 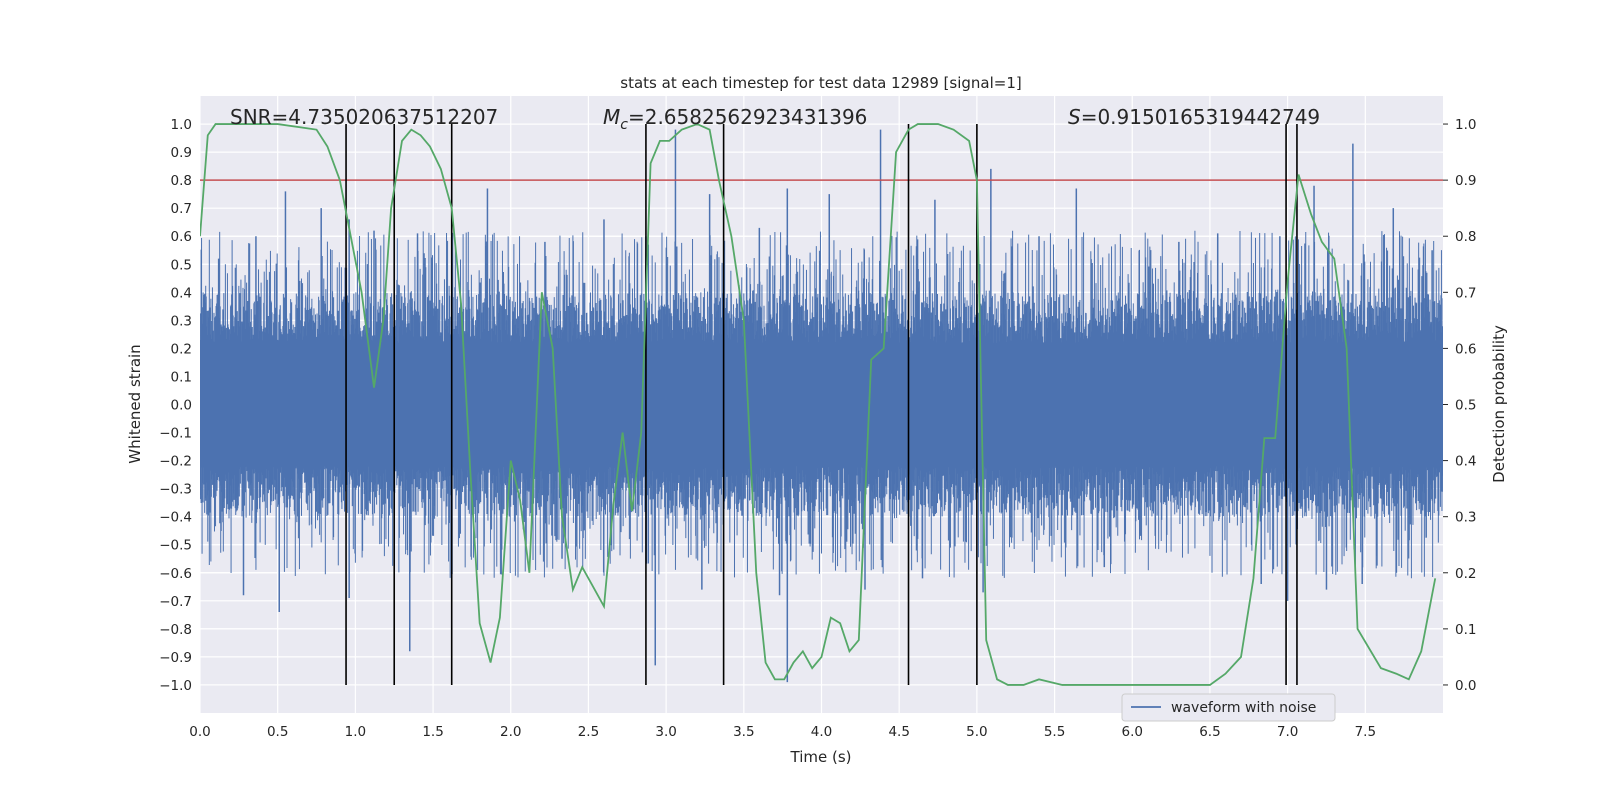 What do you see at coordinates (175, 602) in the screenshot?
I see `y-tick-label: −0.7` at bounding box center [175, 602].